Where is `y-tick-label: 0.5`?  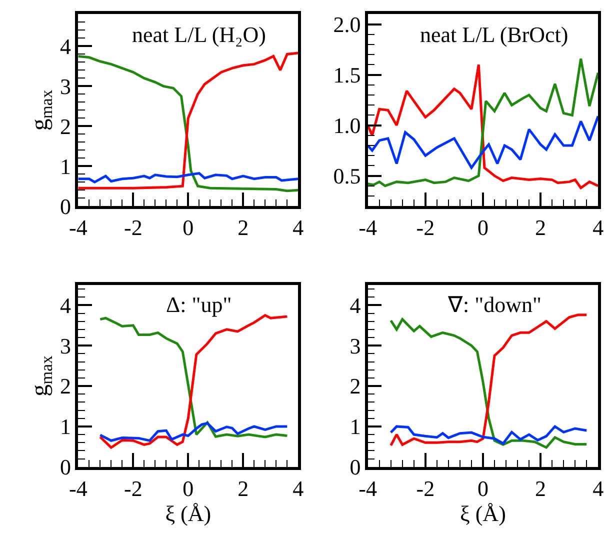
y-tick-label: 0.5 is located at coordinates (347, 175).